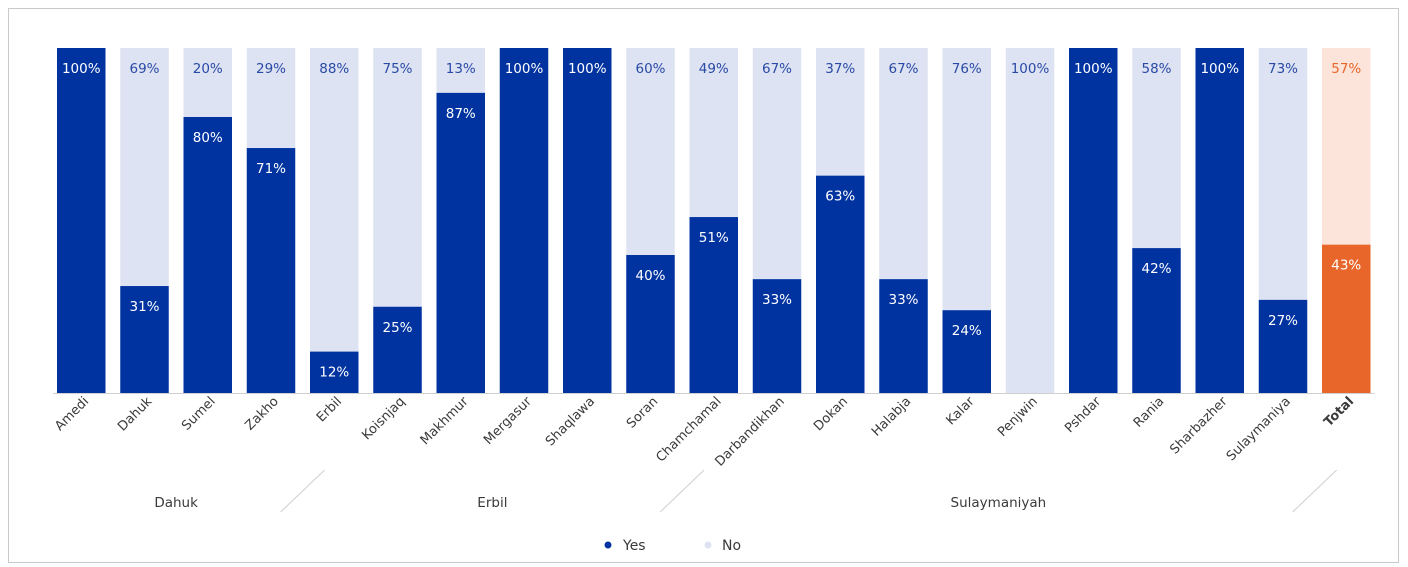  What do you see at coordinates (1219, 220) in the screenshot?
I see `bar-yes-sharbazher` at bounding box center [1219, 220].